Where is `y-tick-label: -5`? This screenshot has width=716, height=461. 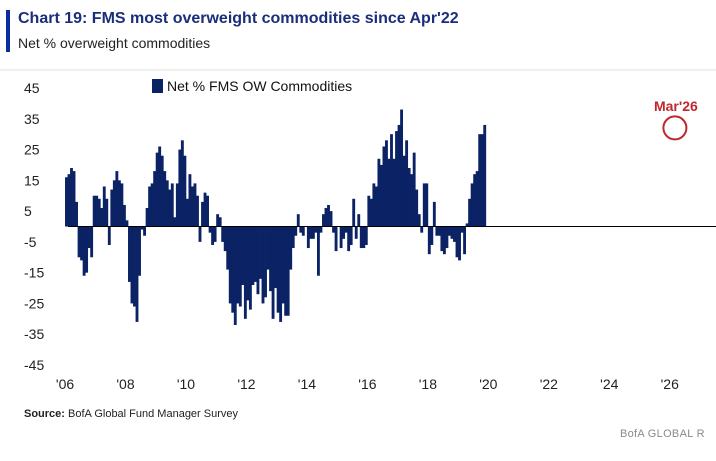
y-tick-label: -5 is located at coordinates (30, 242).